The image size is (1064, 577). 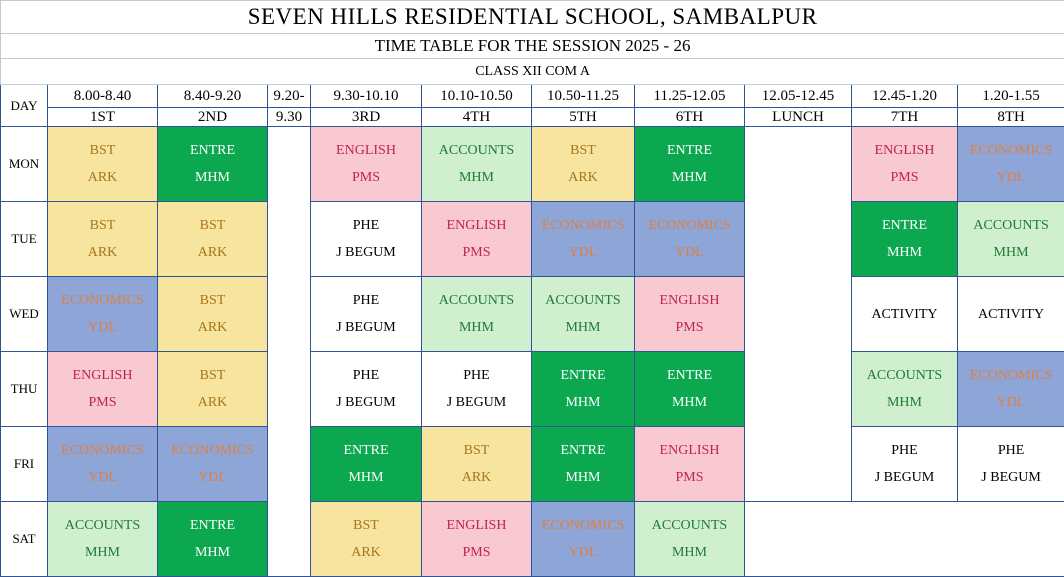 What do you see at coordinates (103, 117) in the screenshot?
I see `period-header: 1ST` at bounding box center [103, 117].